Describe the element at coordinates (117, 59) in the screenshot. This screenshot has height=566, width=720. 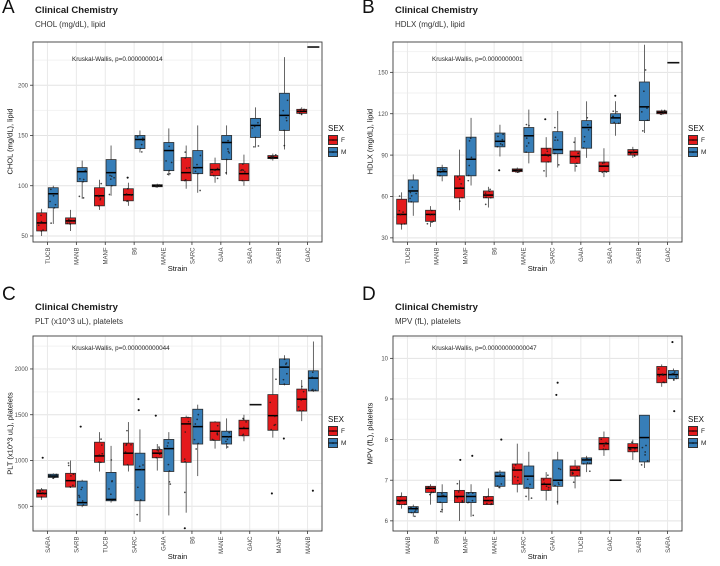
I see `kruskal-wallis-annotation: Kruskal-Wallis, p=0.0000000014` at that location.